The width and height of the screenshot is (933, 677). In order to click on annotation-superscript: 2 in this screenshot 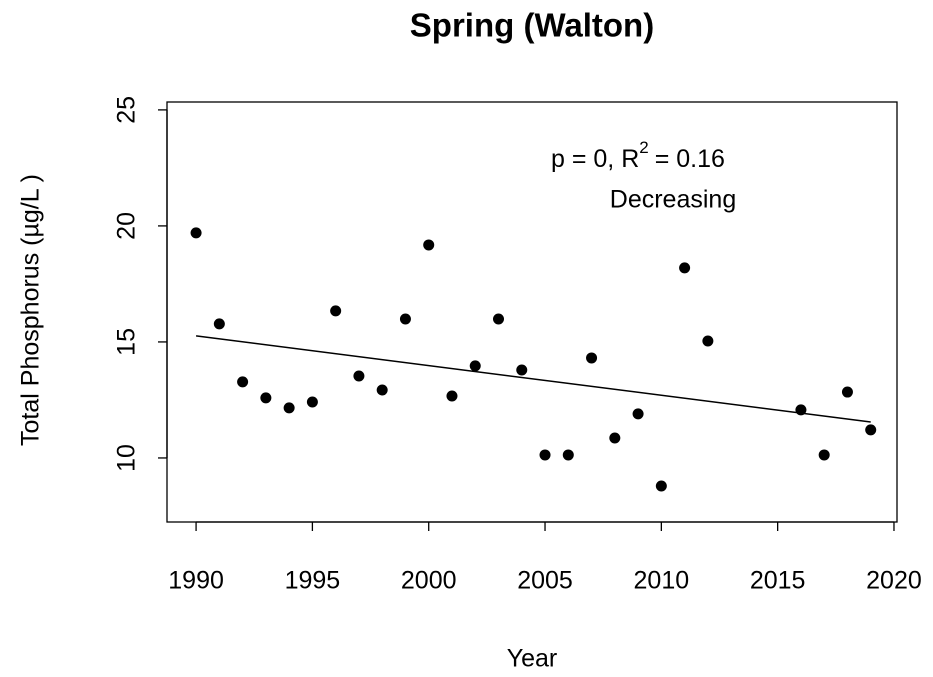, I will do `click(643, 147)`.